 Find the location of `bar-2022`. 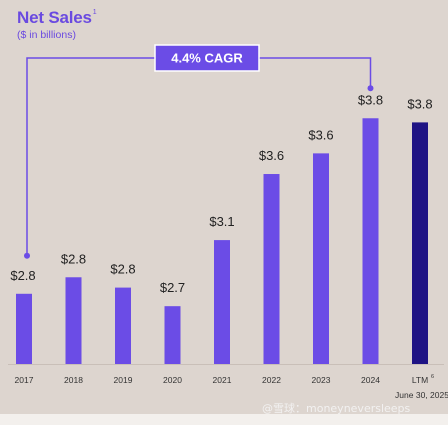

bar-2022 is located at coordinates (271, 269).